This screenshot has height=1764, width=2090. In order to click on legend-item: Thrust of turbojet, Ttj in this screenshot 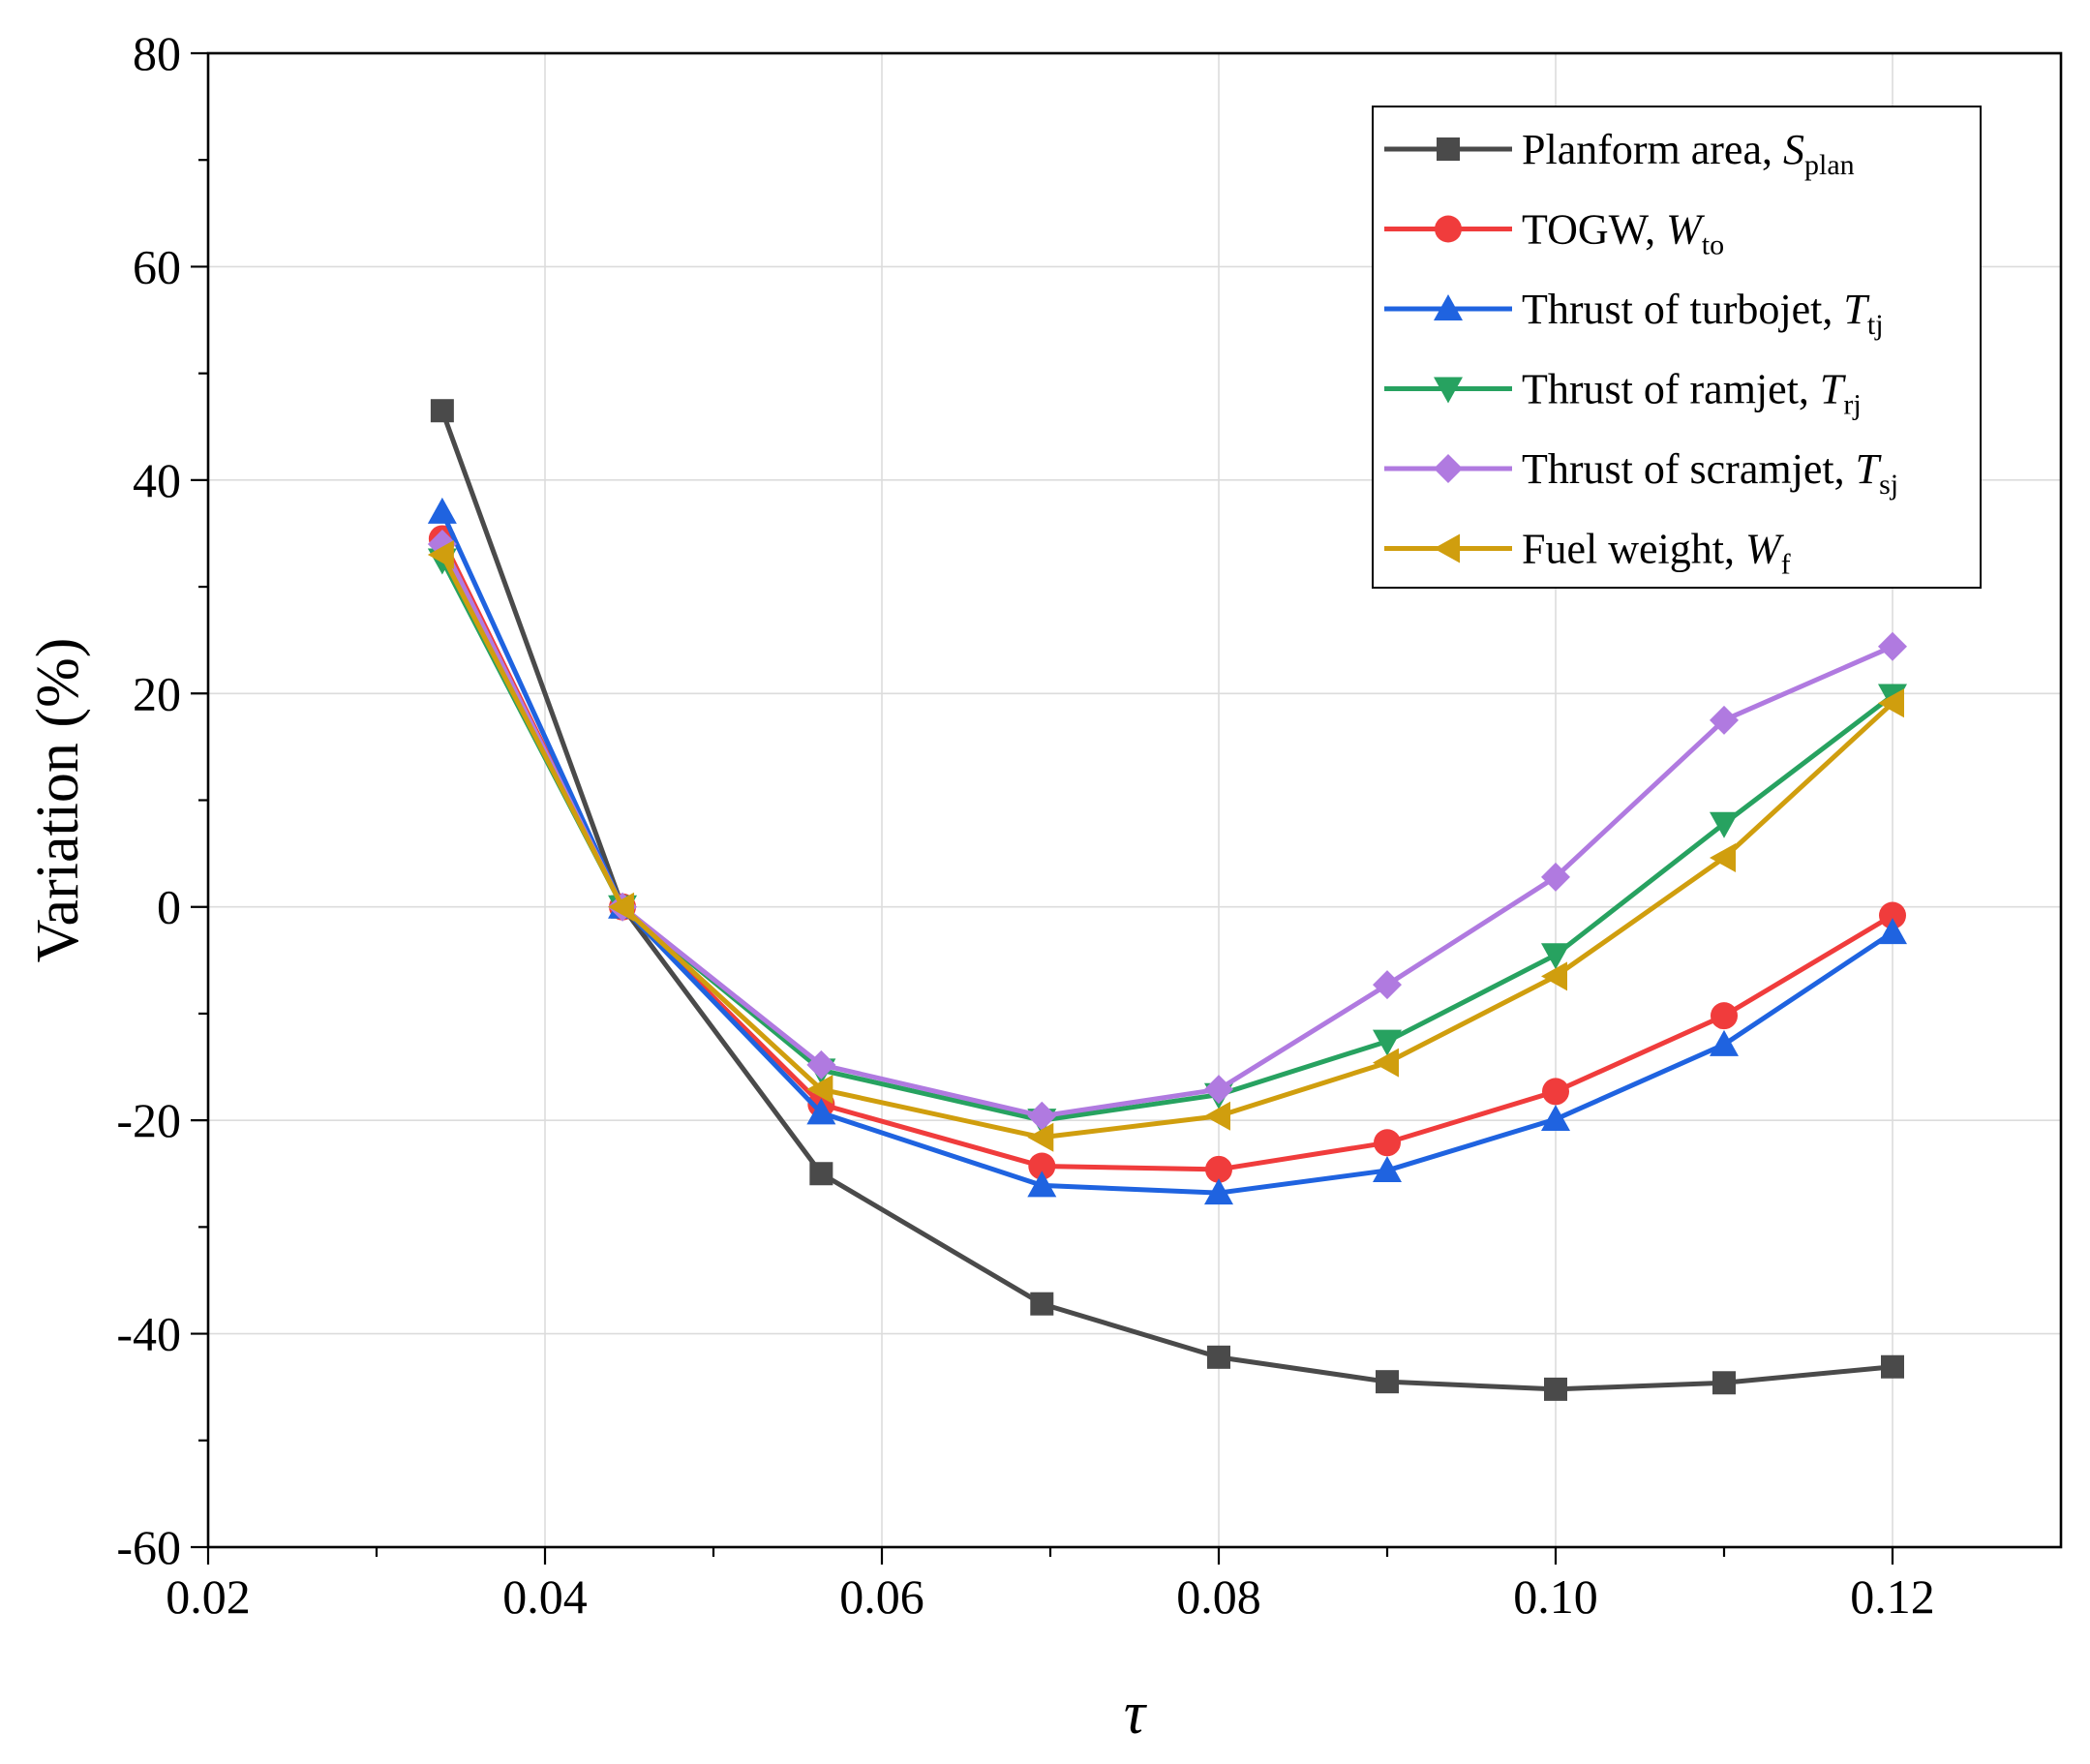, I will do `click(1634, 314)`.